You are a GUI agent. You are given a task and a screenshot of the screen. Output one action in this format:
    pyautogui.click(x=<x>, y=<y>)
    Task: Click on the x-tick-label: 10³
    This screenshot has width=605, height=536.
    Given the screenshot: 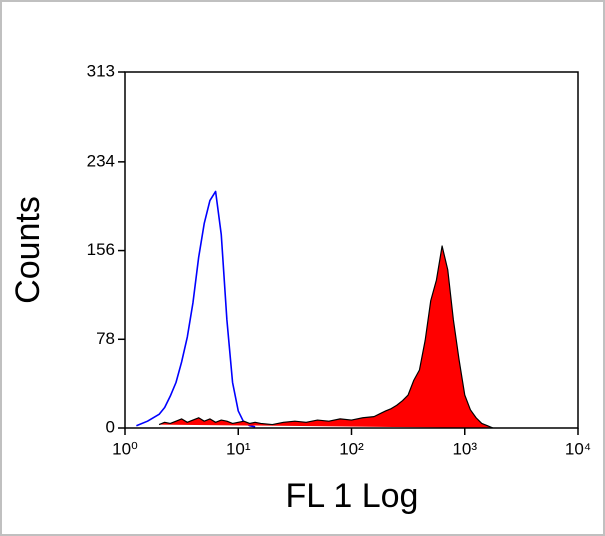 What is the action you would take?
    pyautogui.click(x=464, y=448)
    